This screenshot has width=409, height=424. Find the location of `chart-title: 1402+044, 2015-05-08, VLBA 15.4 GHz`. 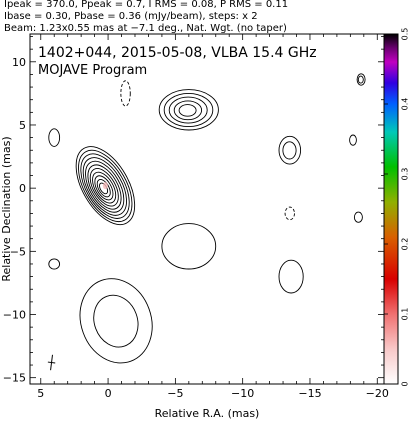

chart-title: 1402+044, 2015-05-08, VLBA 15.4 GHz is located at coordinates (177, 53).